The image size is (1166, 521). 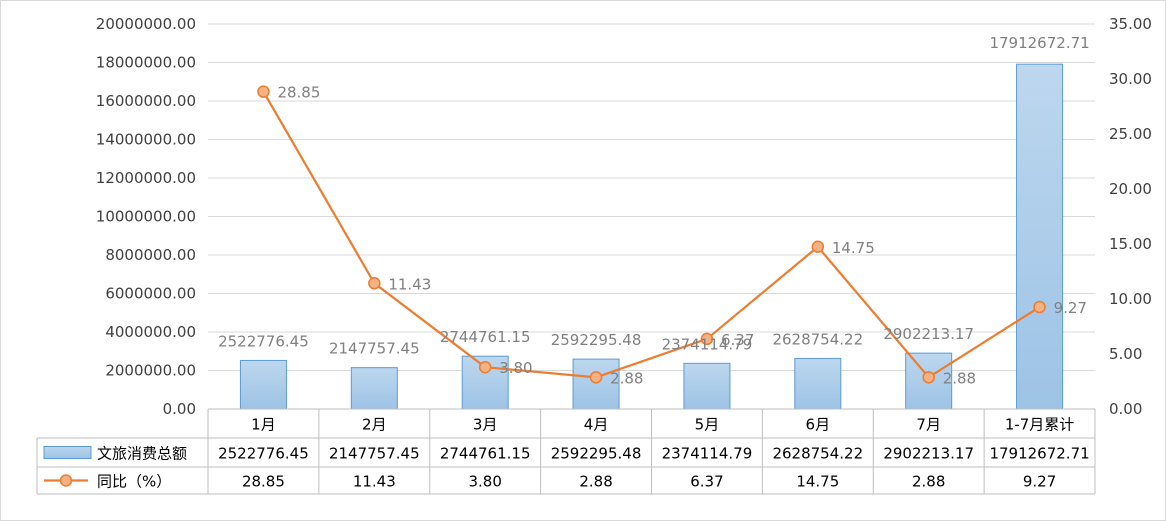 I want to click on legend-line-marker, so click(x=66, y=480).